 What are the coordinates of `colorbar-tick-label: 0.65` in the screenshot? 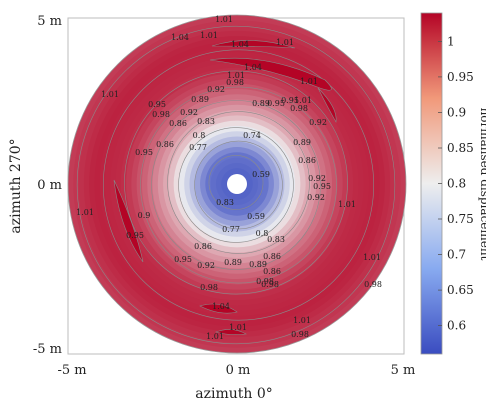 It's located at (460, 290).